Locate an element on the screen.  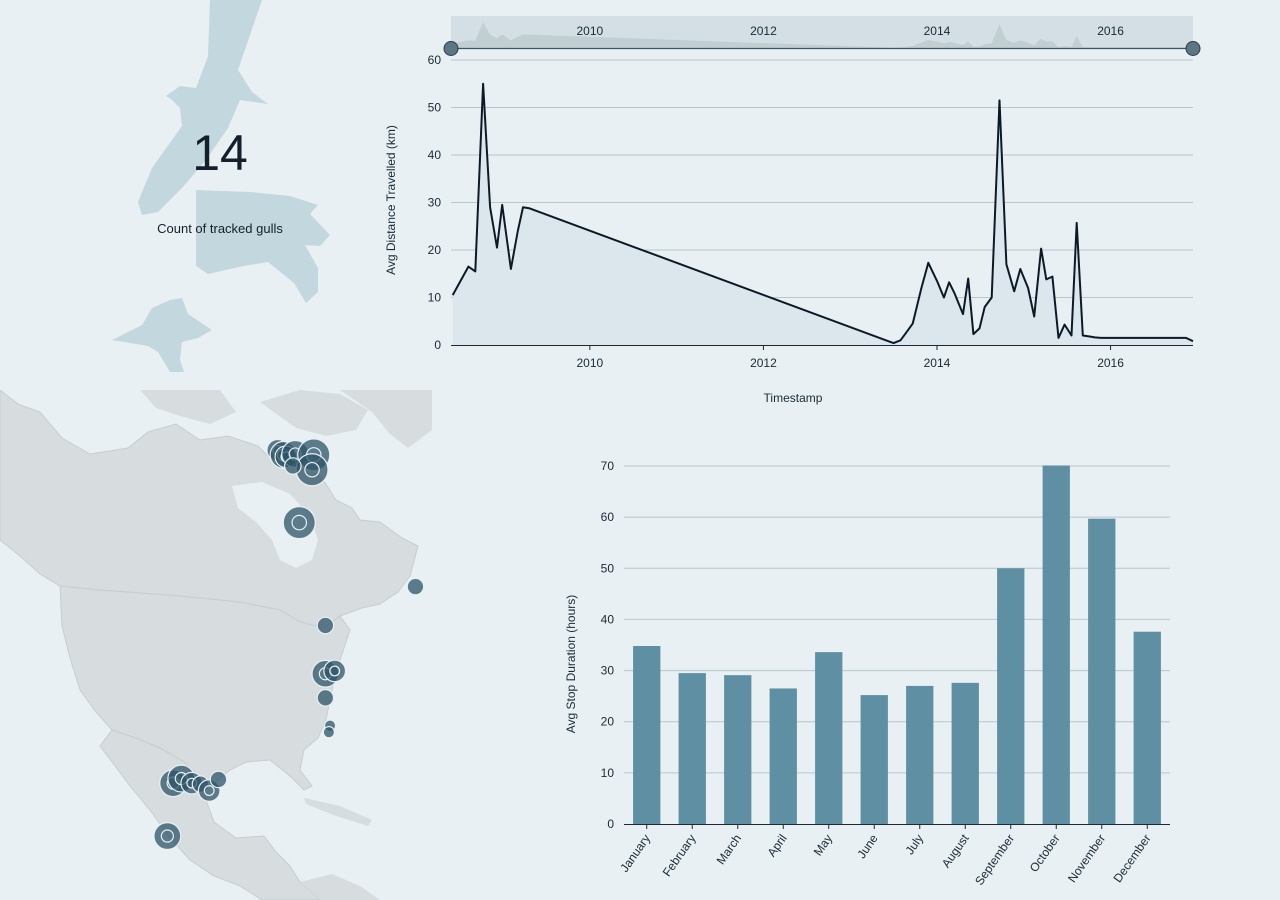
slider-tick-label: 2012 is located at coordinates (763, 31).